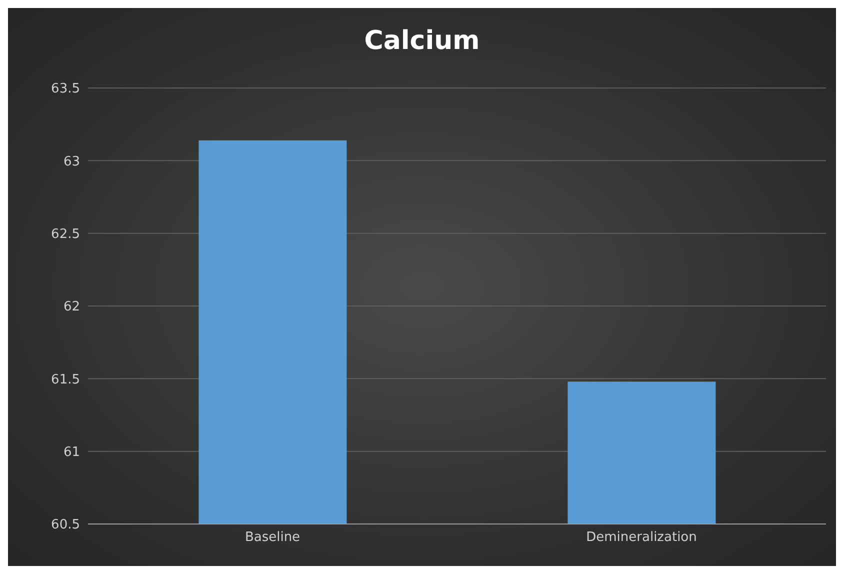 This screenshot has height=574, width=844. What do you see at coordinates (422, 41) in the screenshot?
I see `chart-title: Calcium` at bounding box center [422, 41].